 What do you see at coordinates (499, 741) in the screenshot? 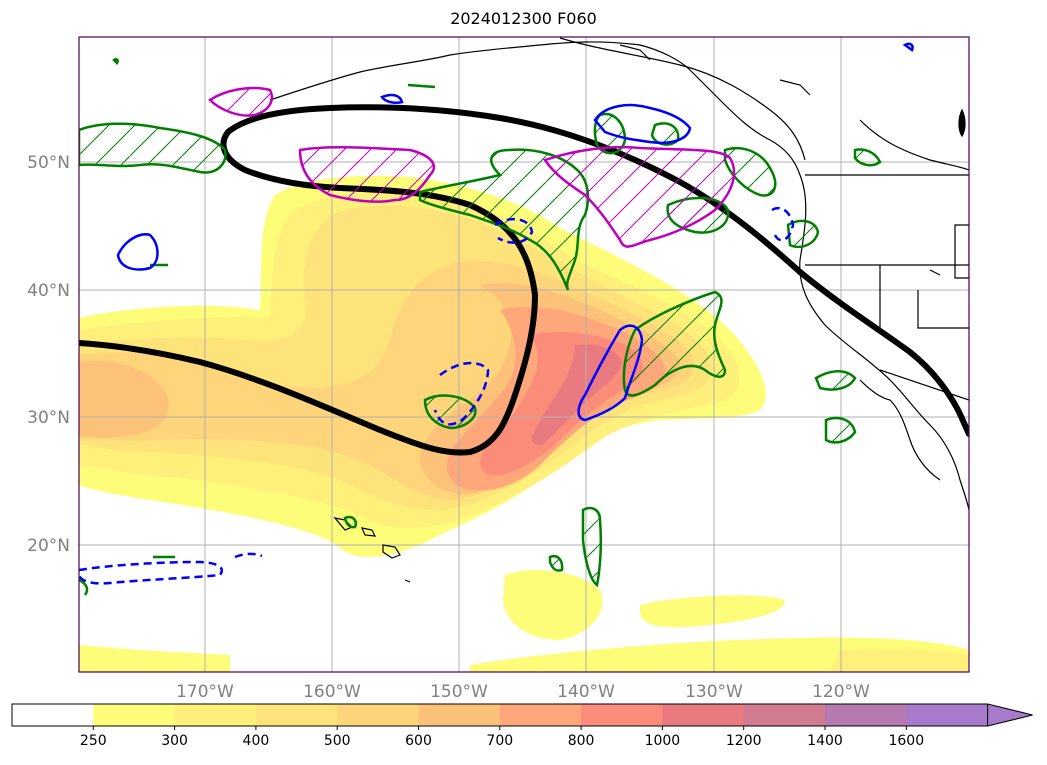
I see `colorbar-tick-label: 700` at bounding box center [499, 741].